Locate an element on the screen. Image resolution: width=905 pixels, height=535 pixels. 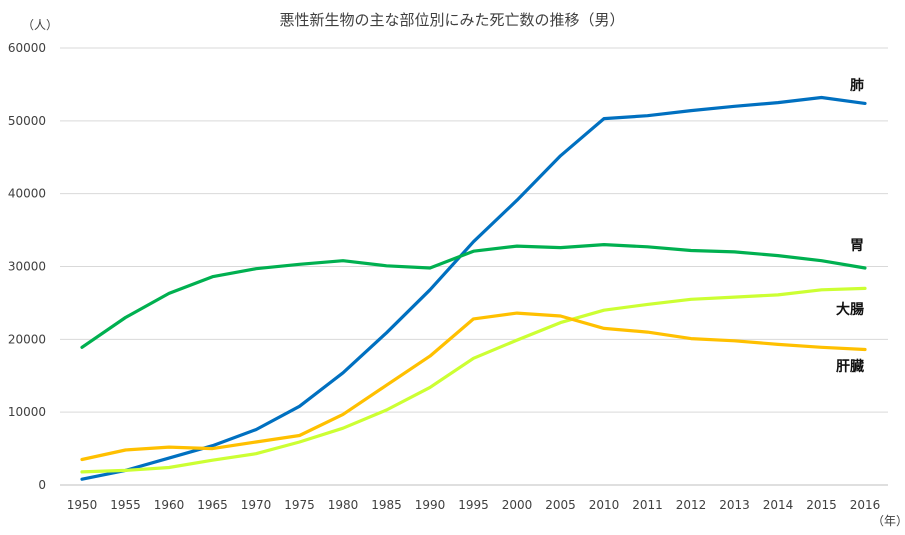
x-tick-label: 1950 is located at coordinates (82, 505).